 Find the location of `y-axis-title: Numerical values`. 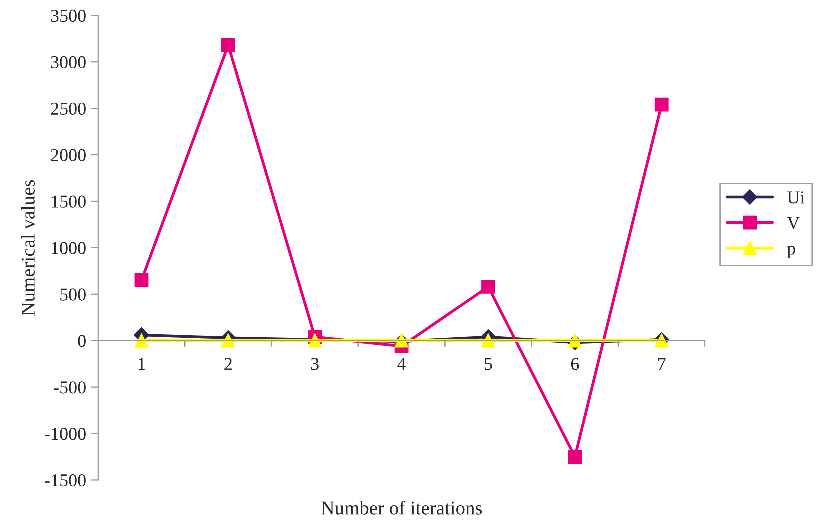

y-axis-title: Numerical values is located at coordinates (28, 248).